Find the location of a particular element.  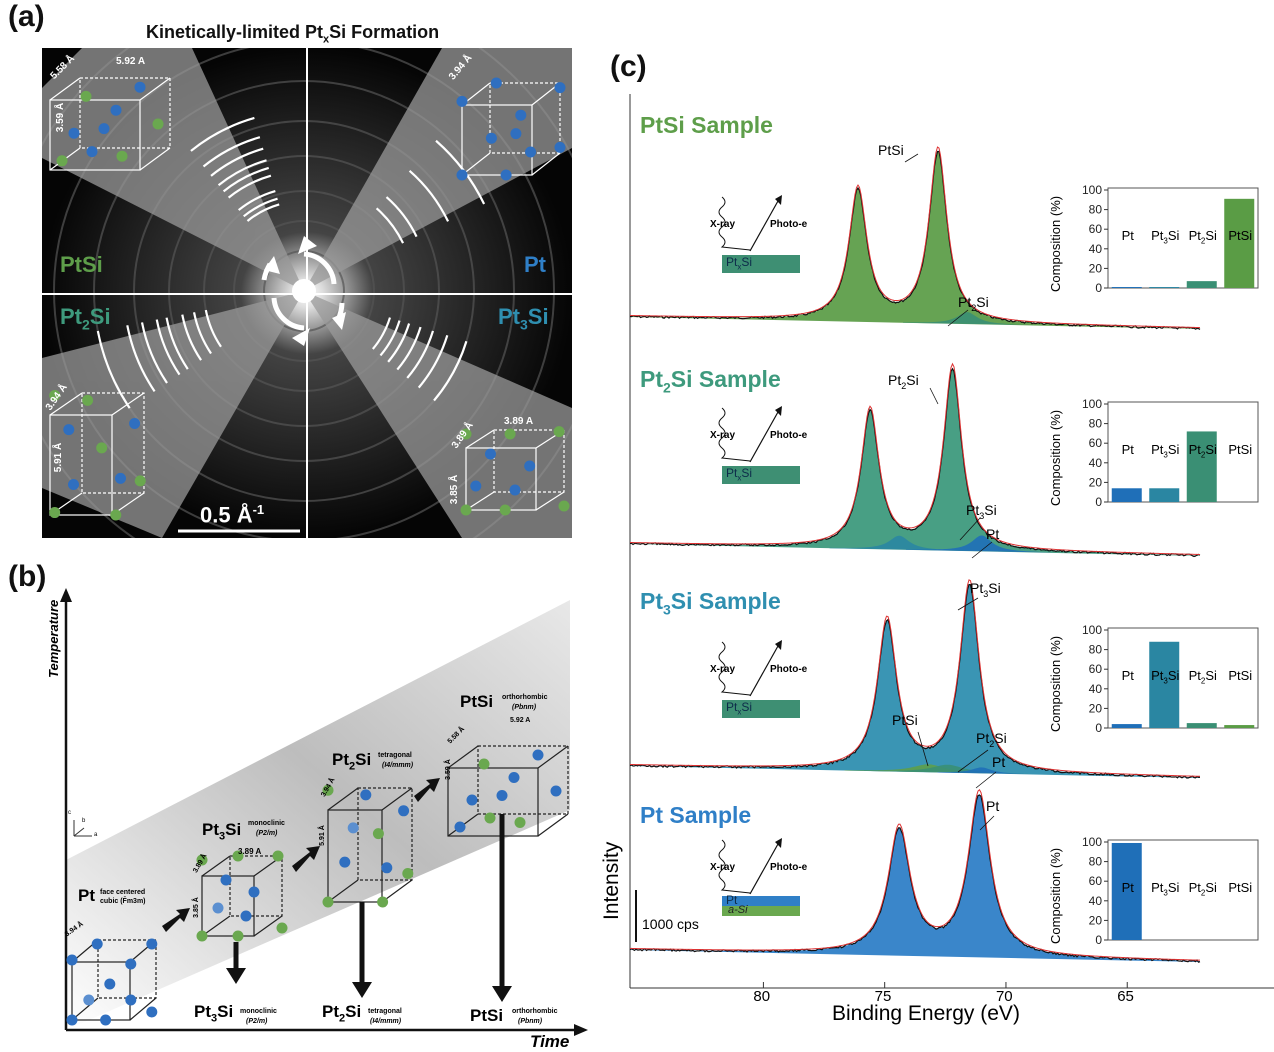

sample-title-ptsi: PtSi Sample is located at coordinates (706, 125).